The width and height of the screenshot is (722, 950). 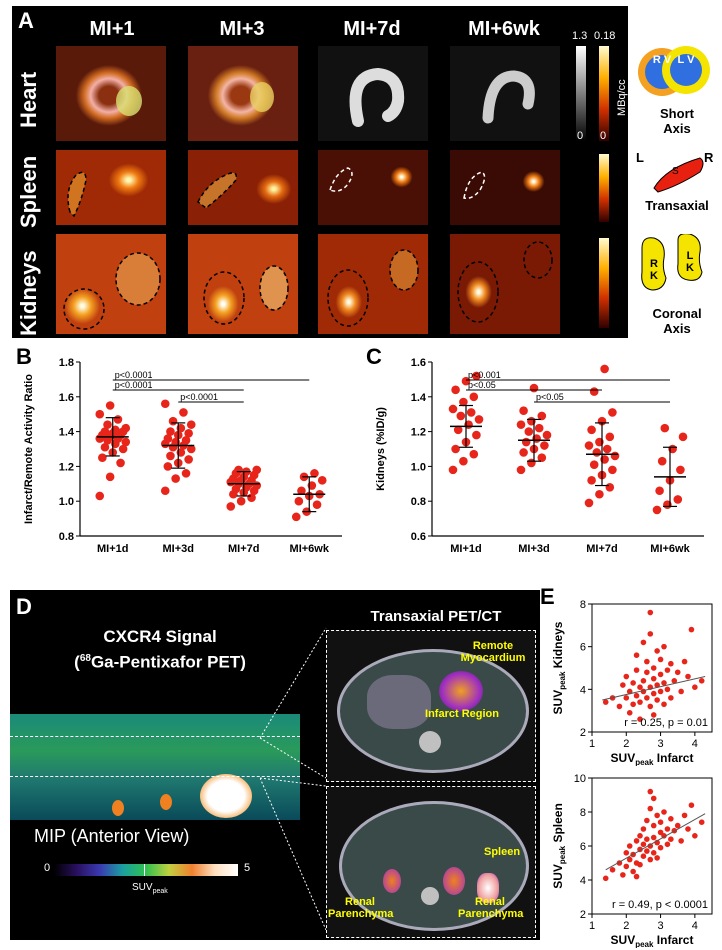 I want to click on row-header-spleen: Spleen, so click(x=28, y=191).